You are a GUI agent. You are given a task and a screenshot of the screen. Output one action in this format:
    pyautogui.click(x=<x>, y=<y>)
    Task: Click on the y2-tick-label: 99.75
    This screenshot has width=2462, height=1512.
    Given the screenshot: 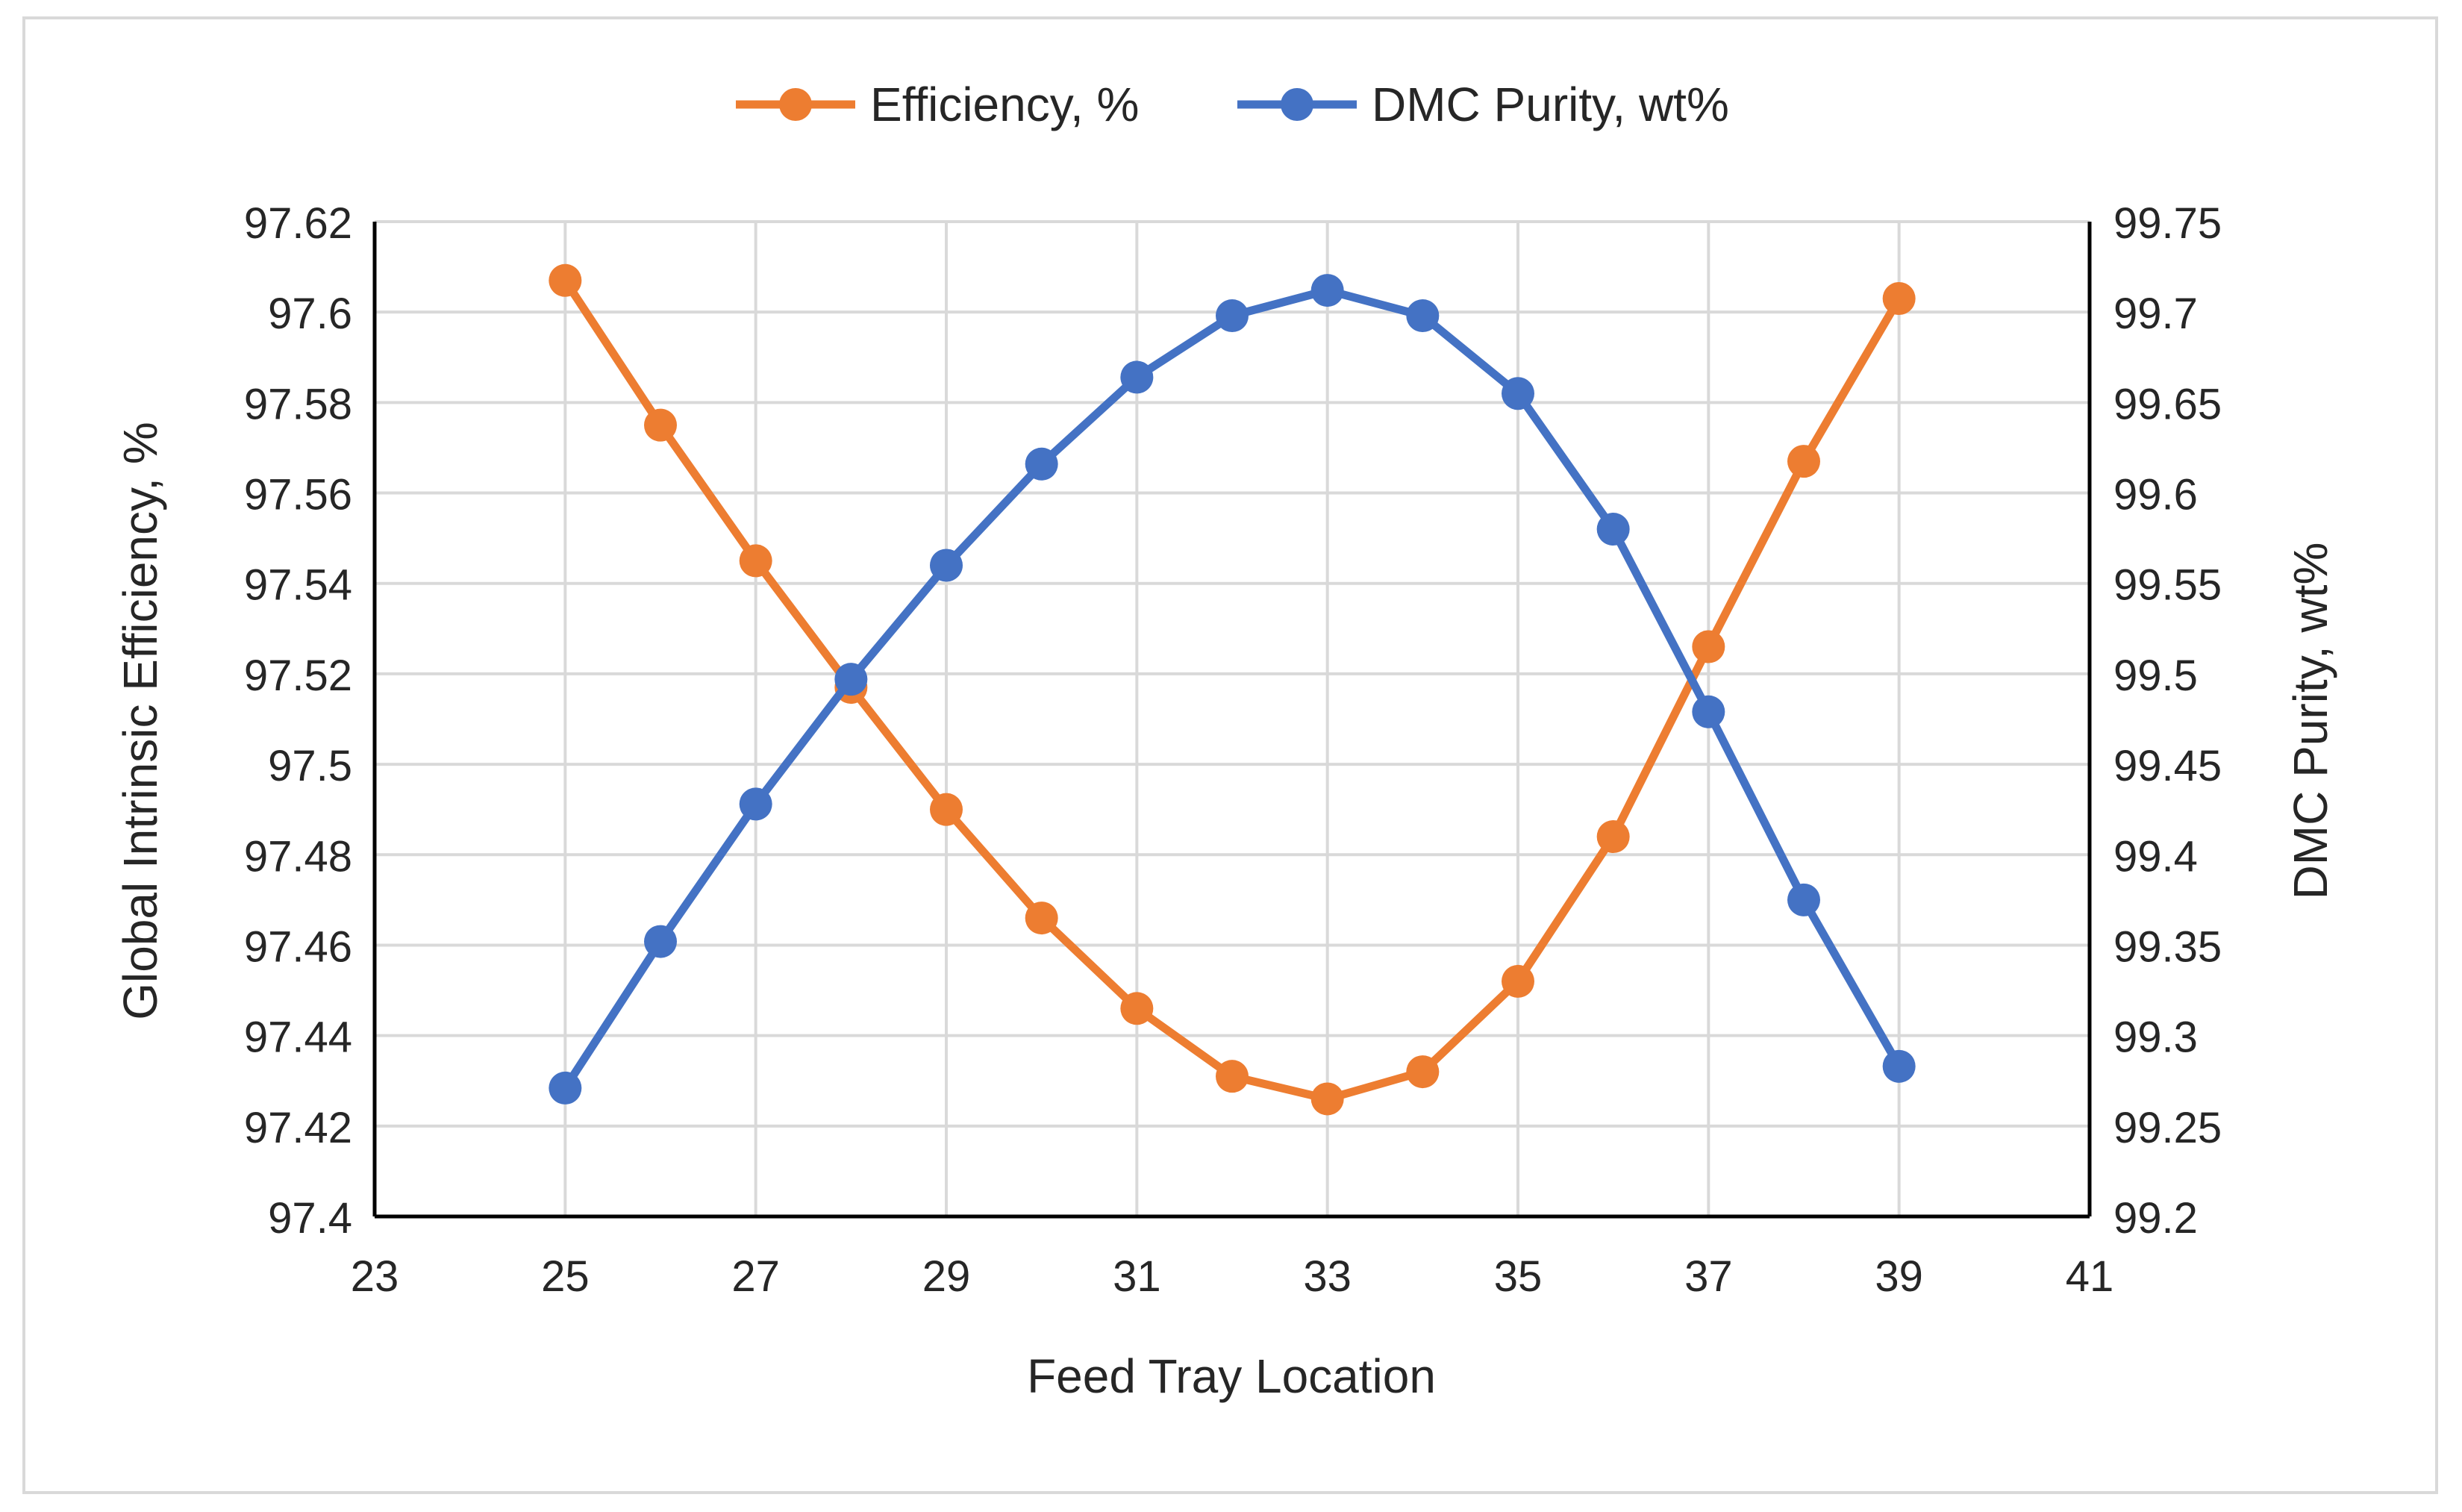 What is the action you would take?
    pyautogui.click(x=2167, y=223)
    